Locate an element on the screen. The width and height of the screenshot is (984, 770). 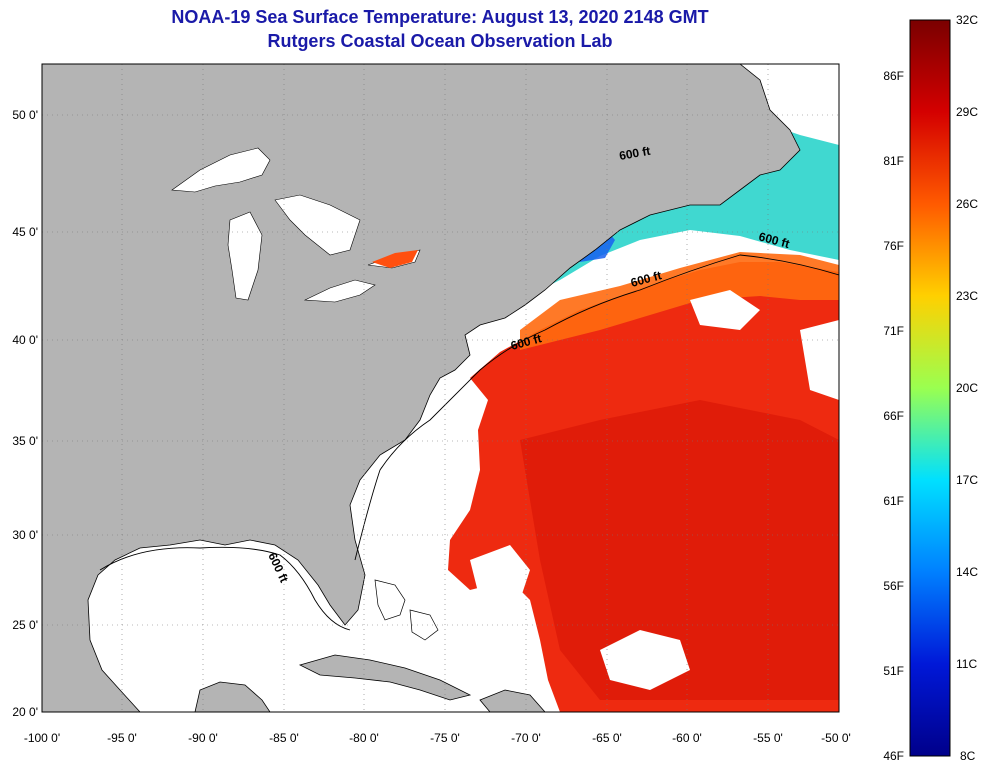
lon-tick-label: -60 0' is located at coordinates (687, 738).